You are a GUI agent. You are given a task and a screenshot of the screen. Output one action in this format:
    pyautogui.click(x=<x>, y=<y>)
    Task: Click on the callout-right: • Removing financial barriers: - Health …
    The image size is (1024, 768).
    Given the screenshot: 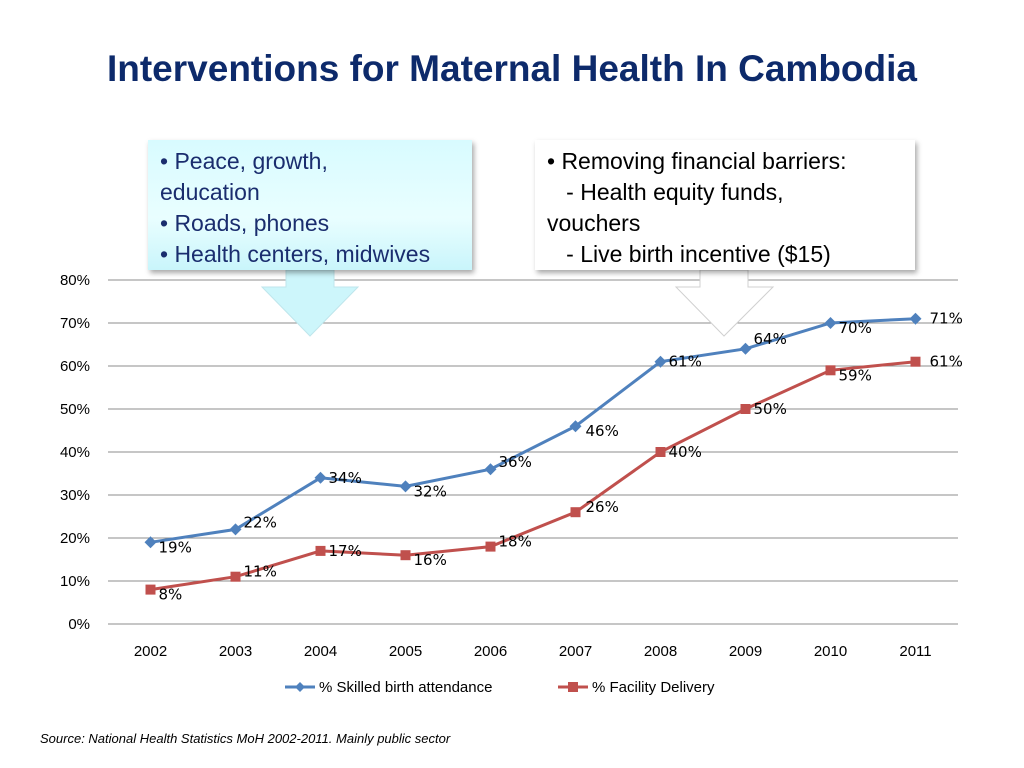 What is the action you would take?
    pyautogui.click(x=725, y=205)
    